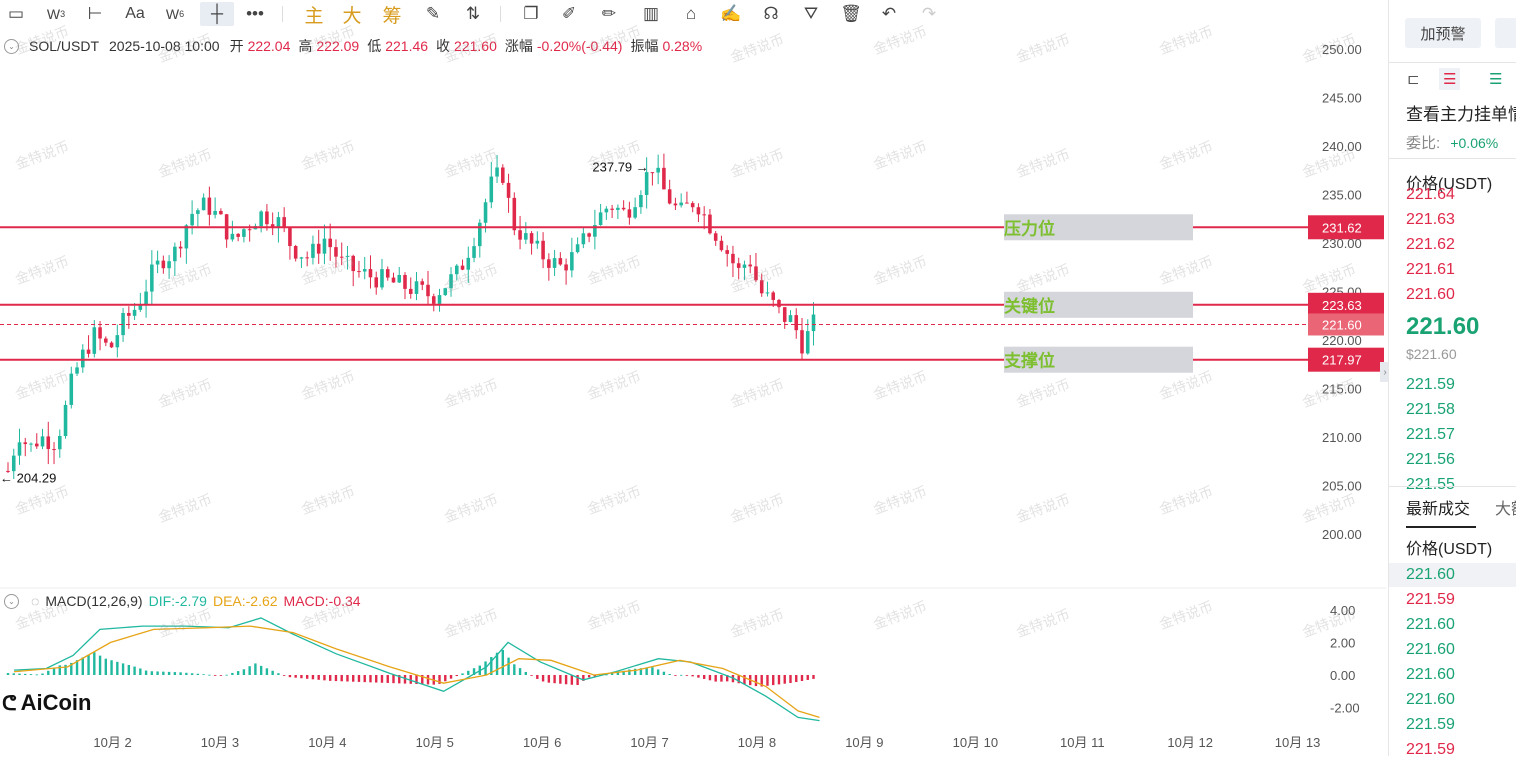  I want to click on ask-row: 221.60, so click(1430, 294).